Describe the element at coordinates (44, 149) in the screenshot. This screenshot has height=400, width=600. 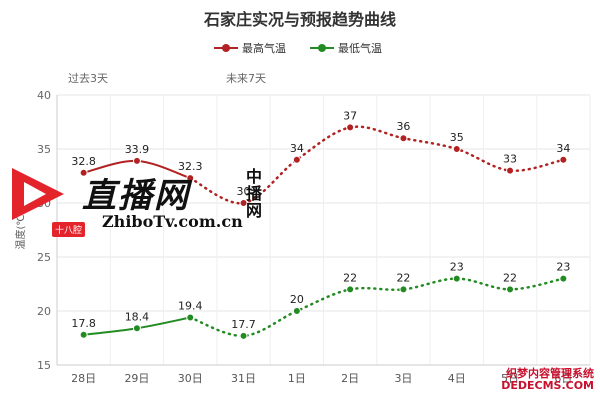
I see `y-tick-label: 35` at that location.